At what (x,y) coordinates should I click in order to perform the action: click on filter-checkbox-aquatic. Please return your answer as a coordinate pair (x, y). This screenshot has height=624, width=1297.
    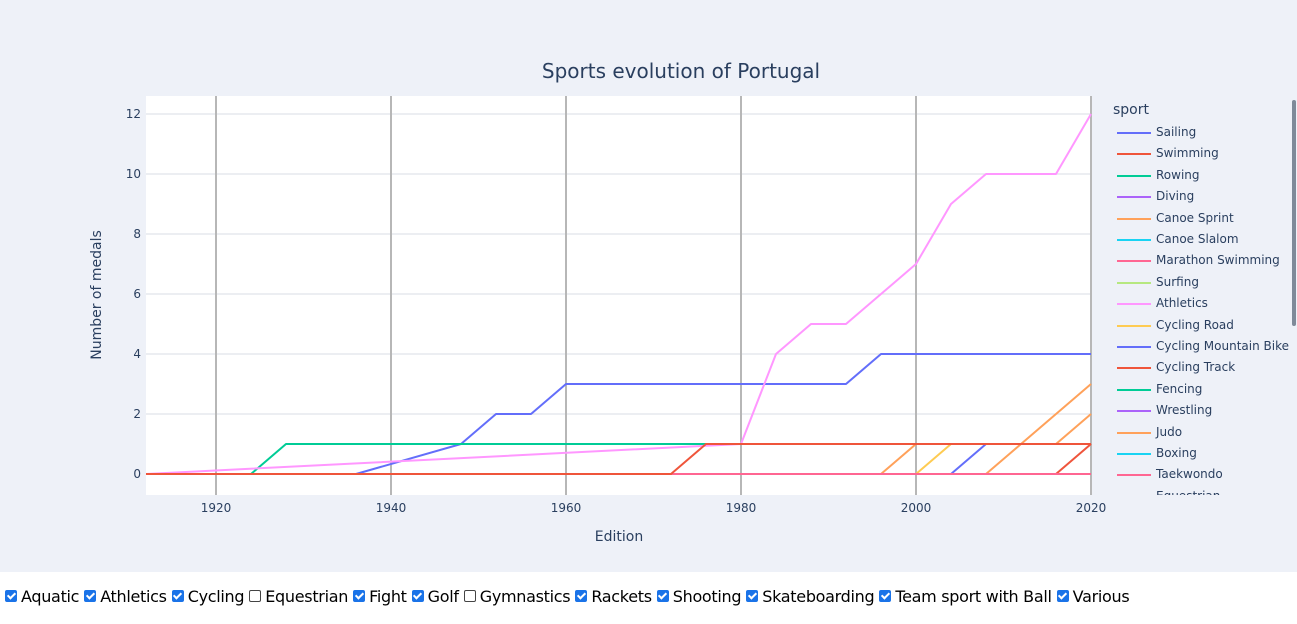
    Looking at the image, I should click on (11, 596).